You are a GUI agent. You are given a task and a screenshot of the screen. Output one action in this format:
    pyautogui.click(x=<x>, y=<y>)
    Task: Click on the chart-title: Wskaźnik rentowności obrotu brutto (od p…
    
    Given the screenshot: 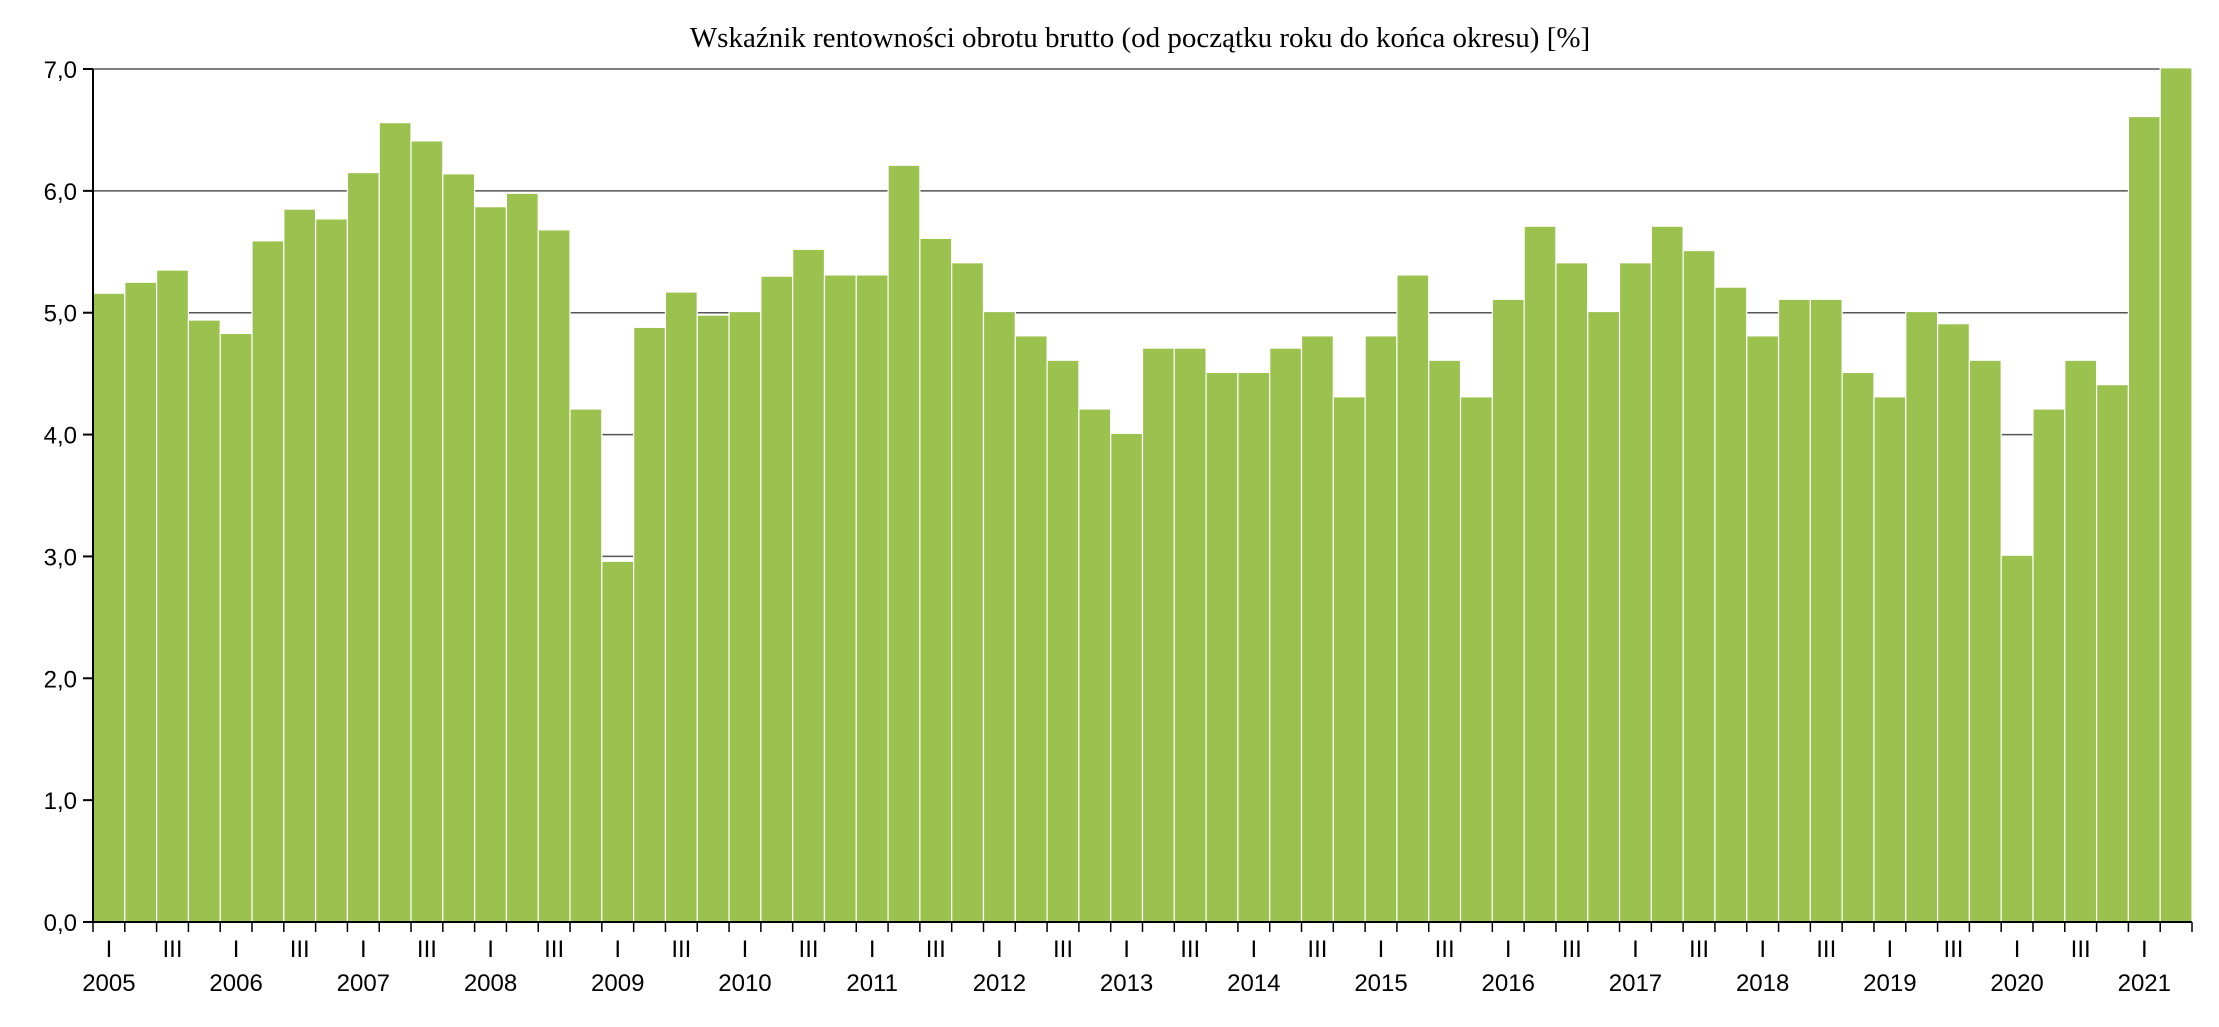 What is the action you would take?
    pyautogui.click(x=1140, y=38)
    